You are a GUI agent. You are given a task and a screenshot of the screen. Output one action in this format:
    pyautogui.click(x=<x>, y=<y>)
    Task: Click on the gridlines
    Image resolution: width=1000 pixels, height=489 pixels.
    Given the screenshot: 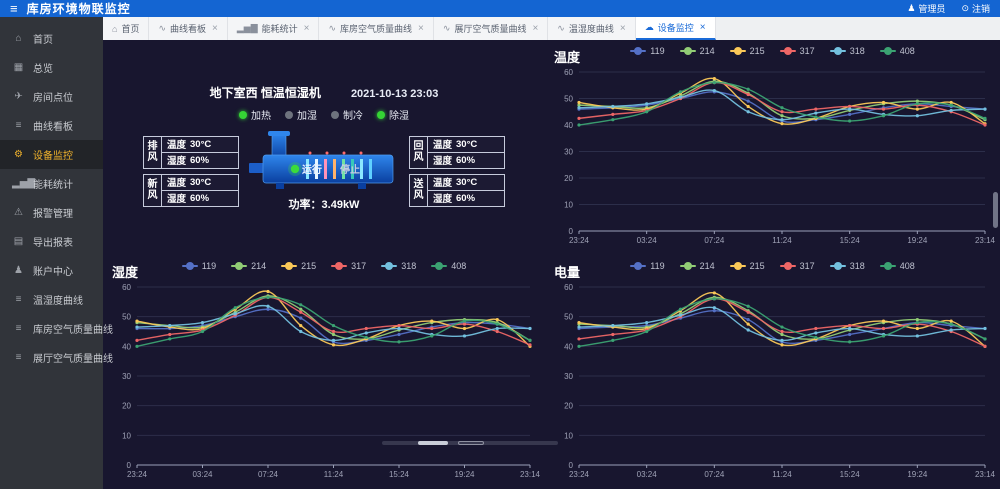 What is the action you would take?
    pyautogui.click(x=333, y=361)
    